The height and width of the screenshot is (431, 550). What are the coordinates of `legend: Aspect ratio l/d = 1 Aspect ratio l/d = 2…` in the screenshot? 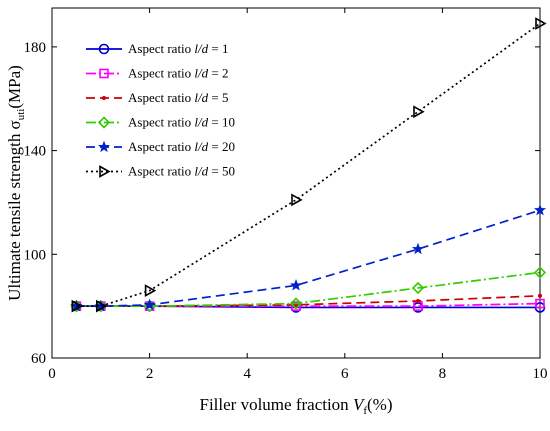 It's located at (160, 110).